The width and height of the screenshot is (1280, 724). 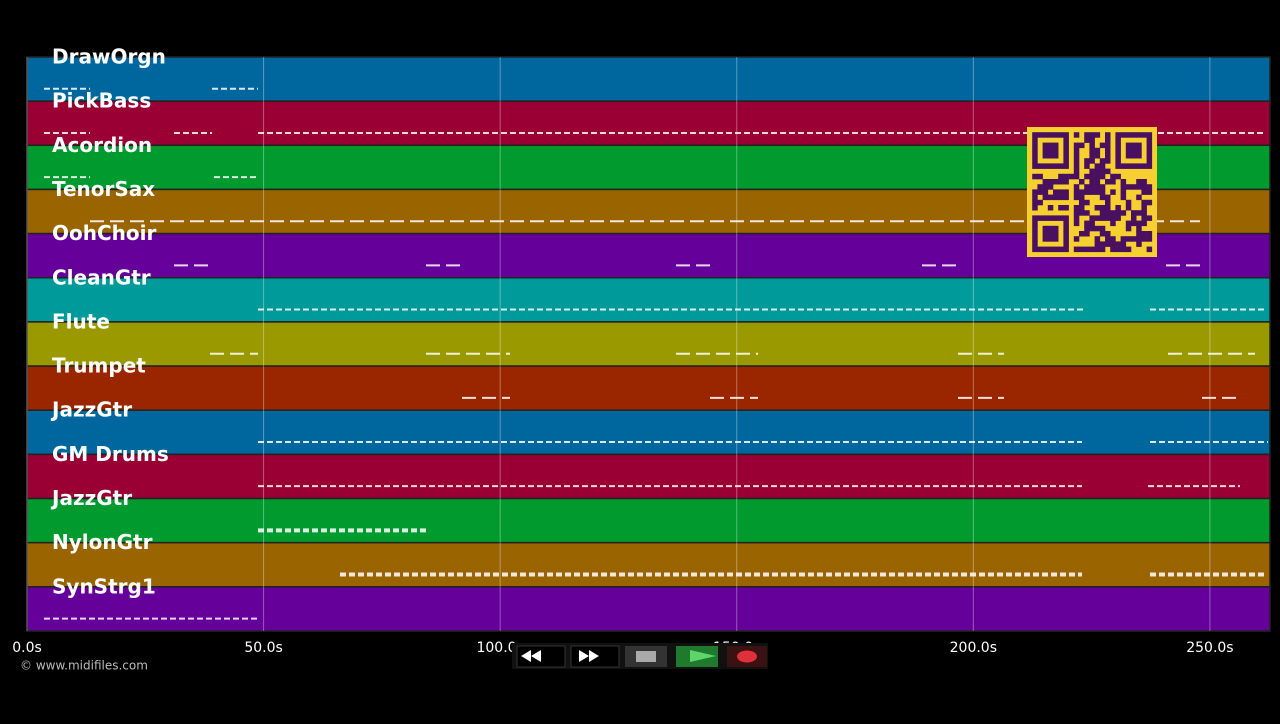 What do you see at coordinates (263, 648) in the screenshot?
I see `x-tick-label: 50.0s` at bounding box center [263, 648].